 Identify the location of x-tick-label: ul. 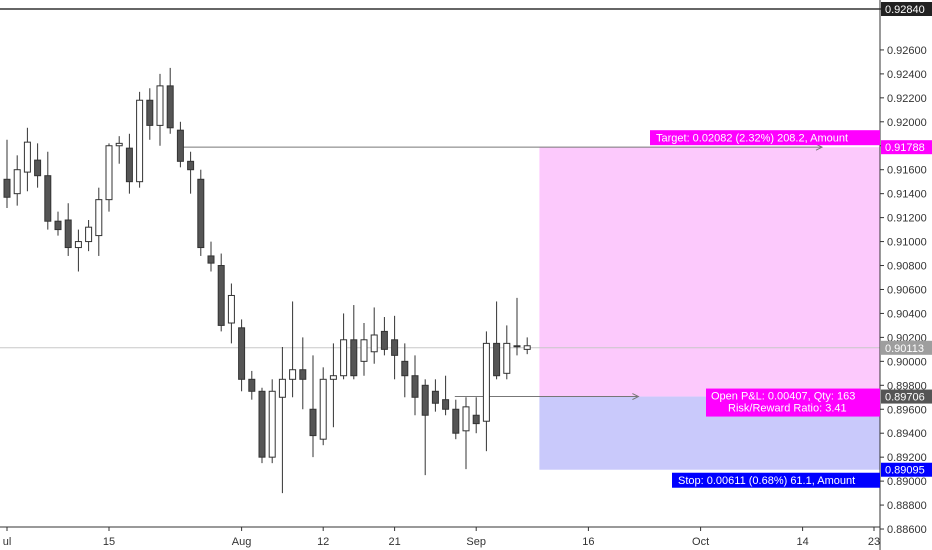
(7, 542).